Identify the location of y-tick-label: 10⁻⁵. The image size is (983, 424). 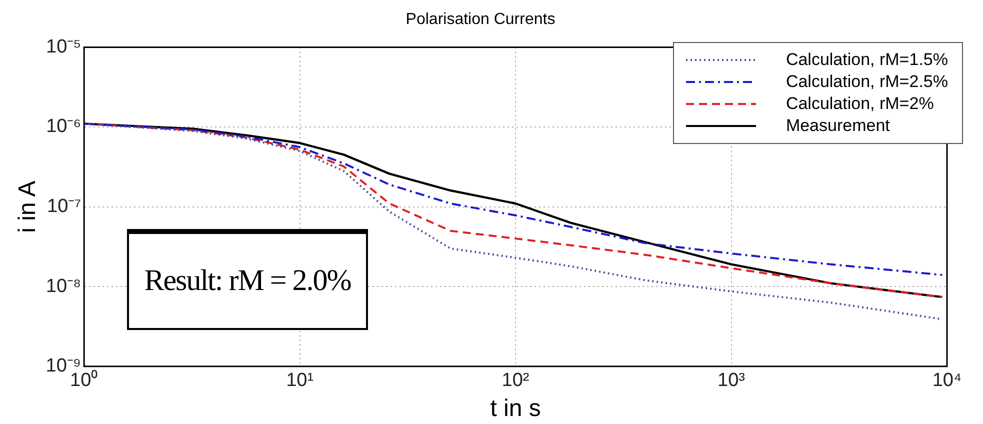
(64, 47).